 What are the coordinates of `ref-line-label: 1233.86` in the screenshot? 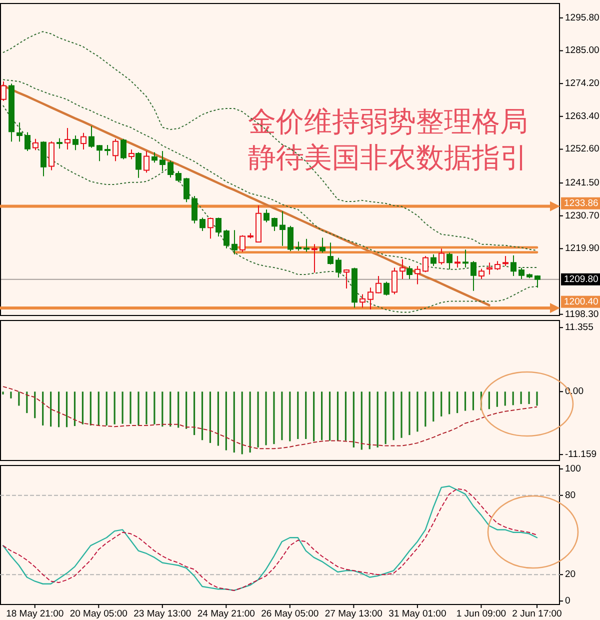 It's located at (581, 203).